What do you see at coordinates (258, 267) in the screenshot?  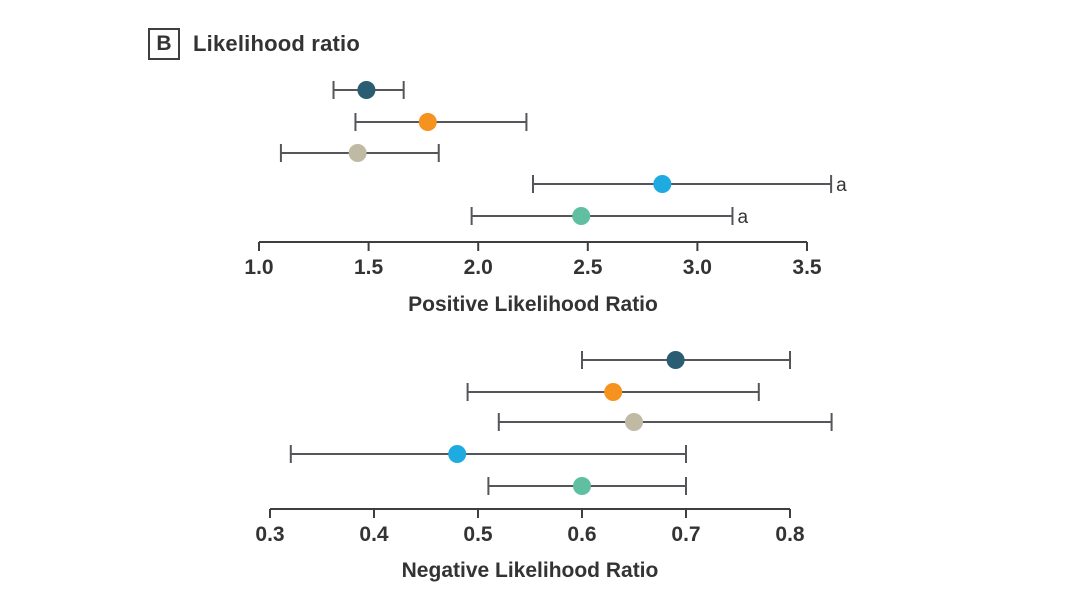 I see `axis-tick-label: 1.0` at bounding box center [258, 267].